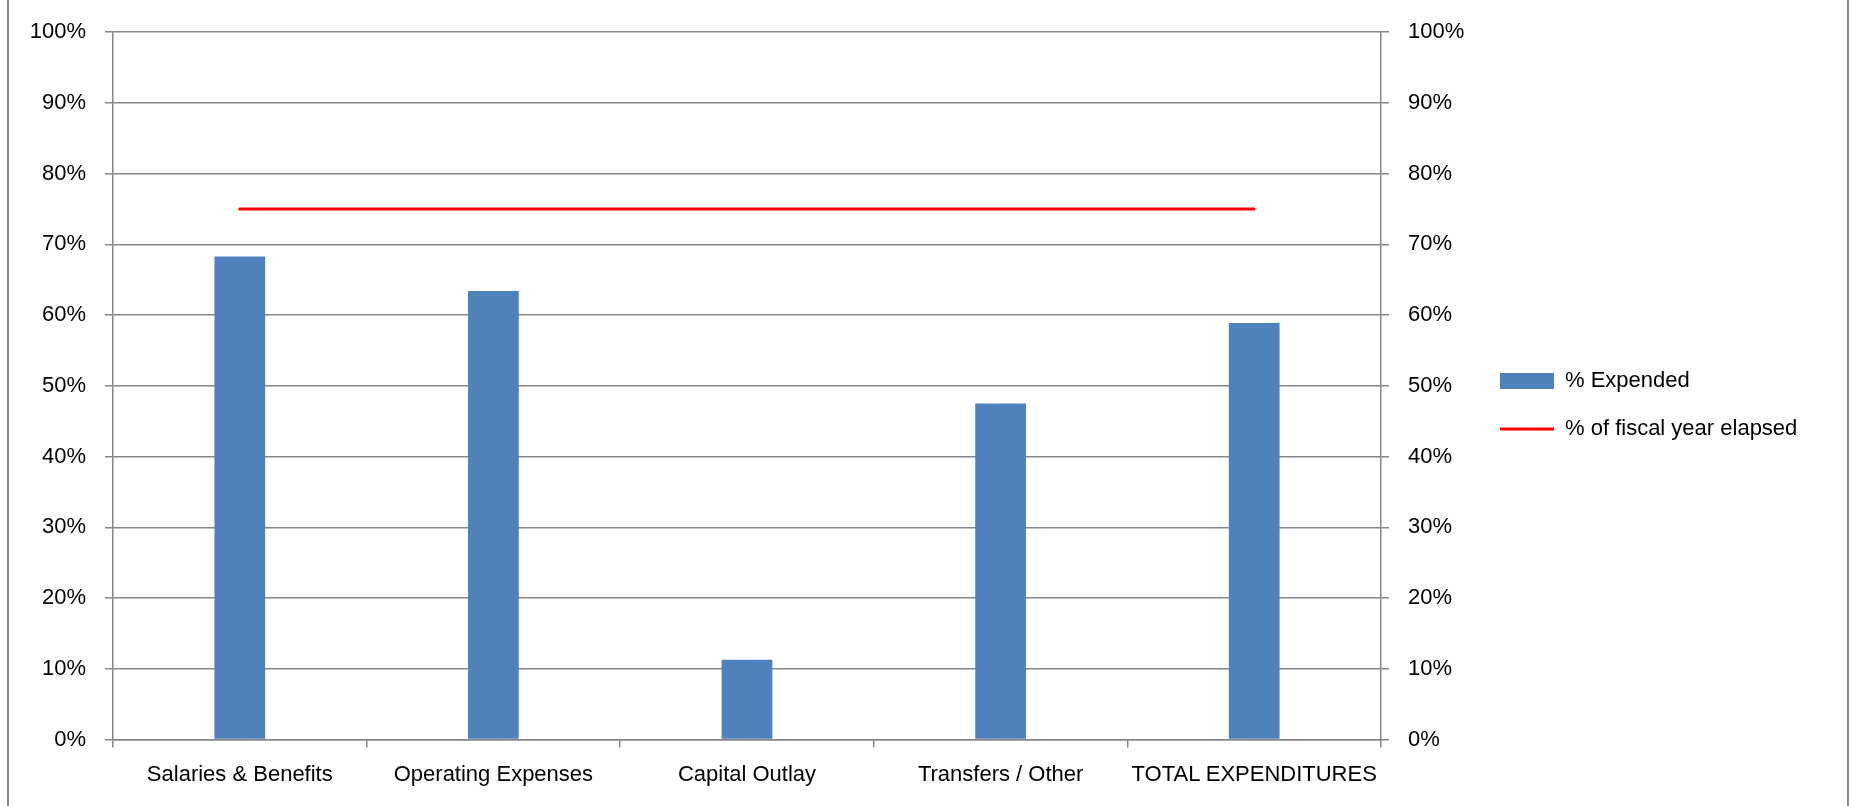 This screenshot has width=1851, height=806. Describe the element at coordinates (1436, 31) in the screenshot. I see `y2-tick-label: 100%` at that location.